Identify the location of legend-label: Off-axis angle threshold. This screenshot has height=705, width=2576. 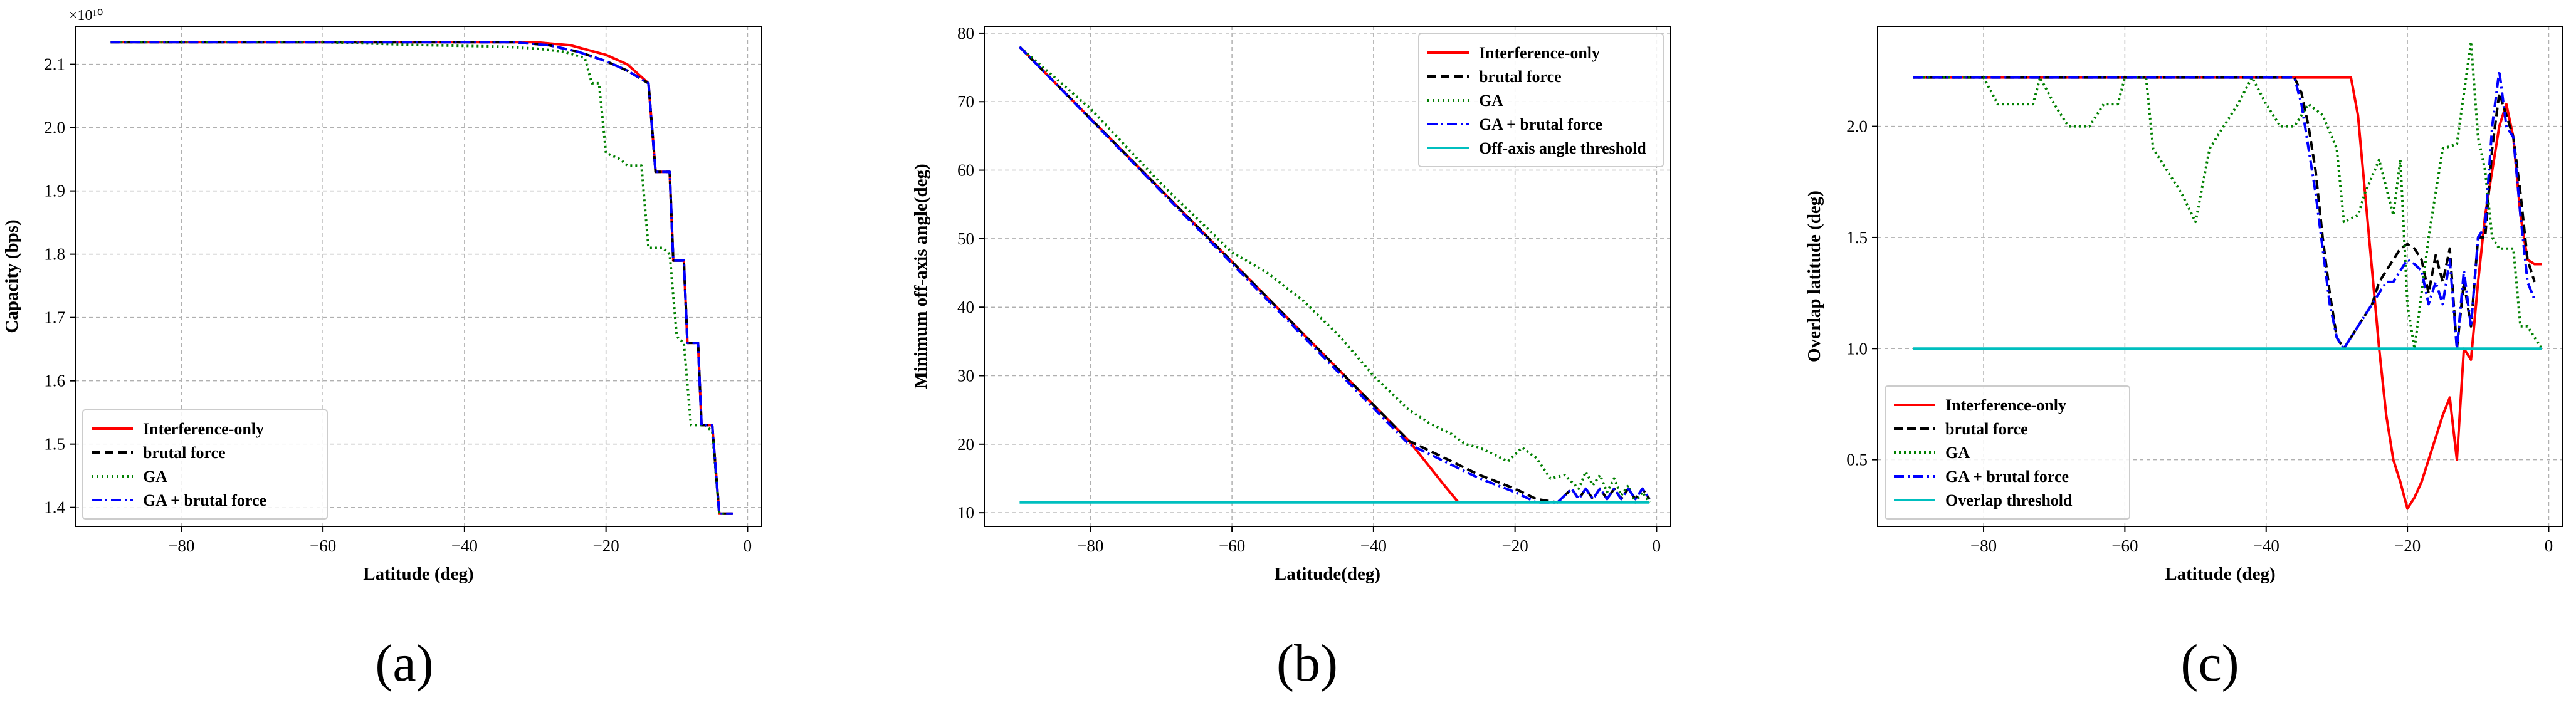
(1562, 148).